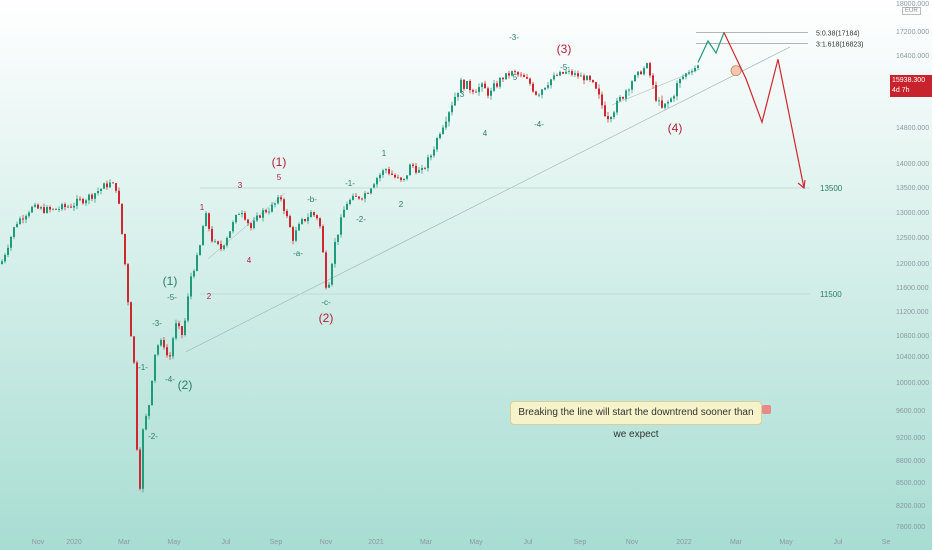  What do you see at coordinates (276, 542) in the screenshot?
I see `x-tick-label: Sep` at bounding box center [276, 542].